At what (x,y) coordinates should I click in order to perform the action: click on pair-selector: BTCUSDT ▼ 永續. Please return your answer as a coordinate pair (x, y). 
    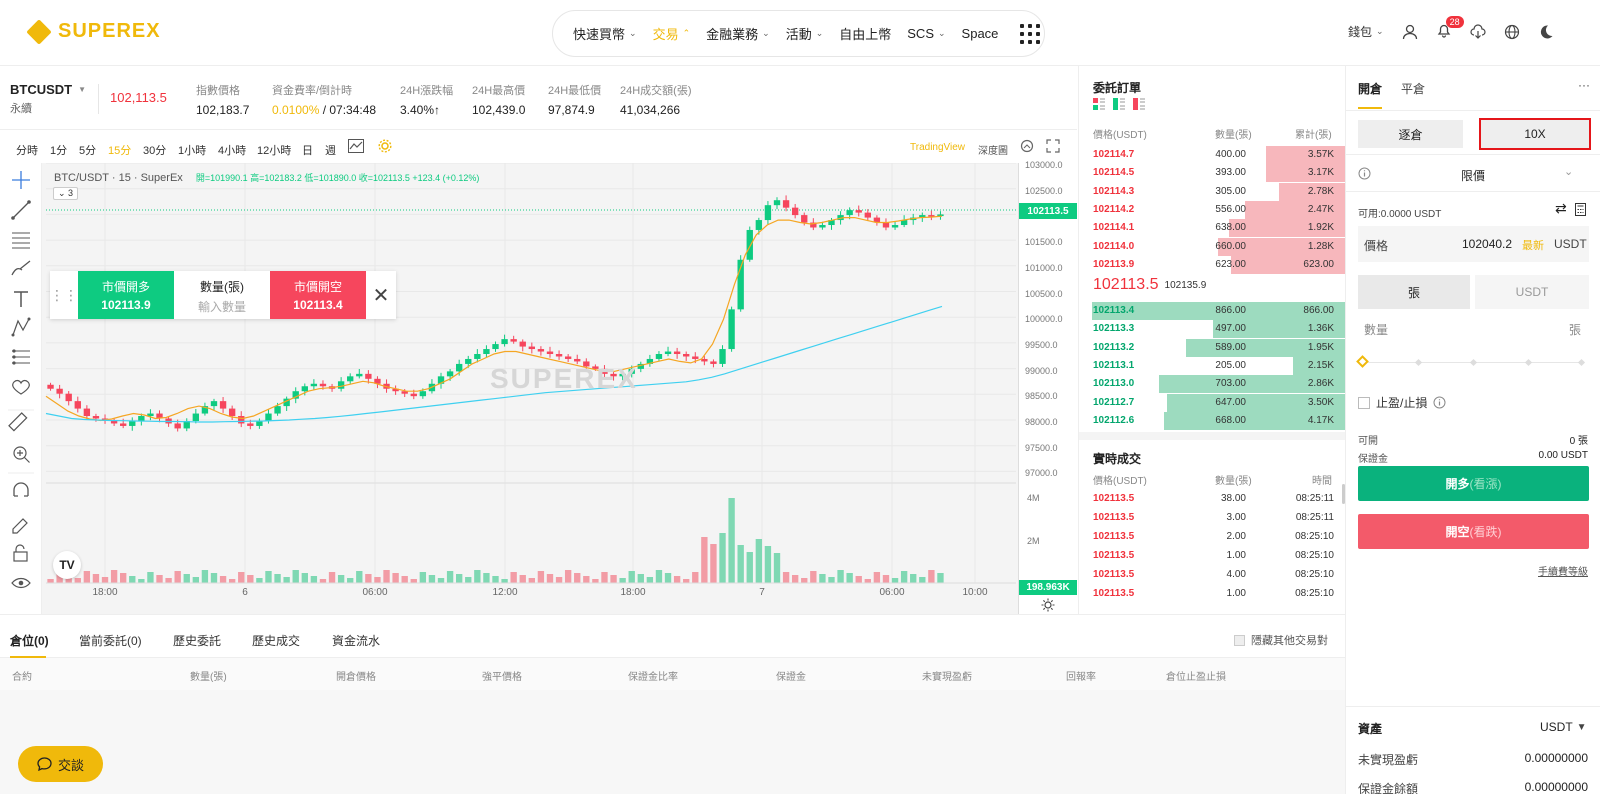
    Looking at the image, I should click on (48, 99).